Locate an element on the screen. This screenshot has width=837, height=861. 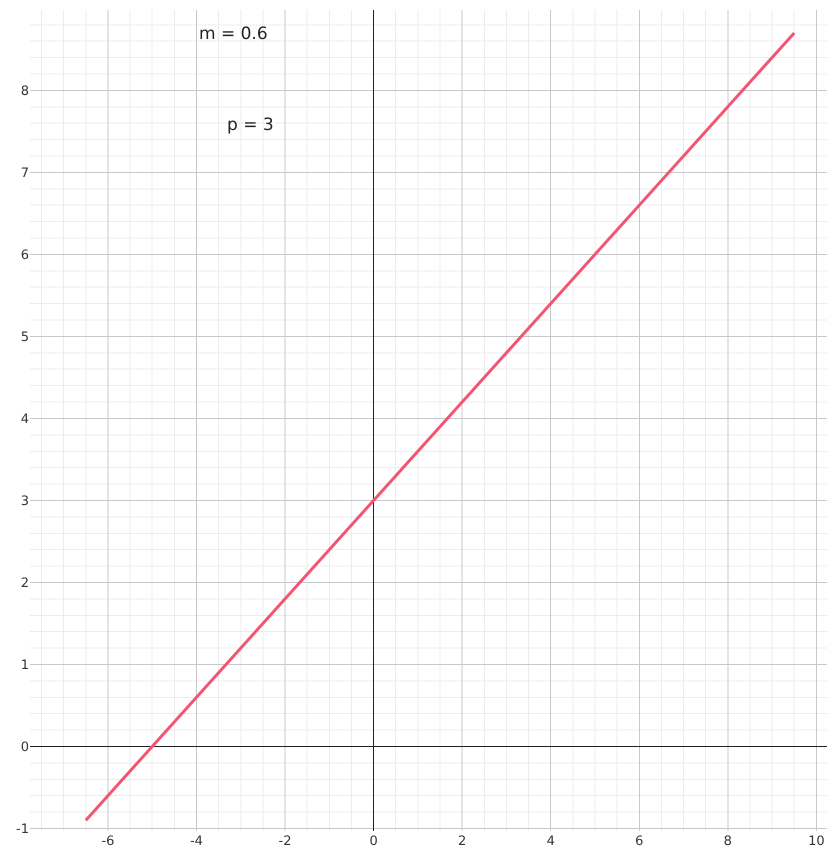
y-tick-label: 2 is located at coordinates (24, 584).